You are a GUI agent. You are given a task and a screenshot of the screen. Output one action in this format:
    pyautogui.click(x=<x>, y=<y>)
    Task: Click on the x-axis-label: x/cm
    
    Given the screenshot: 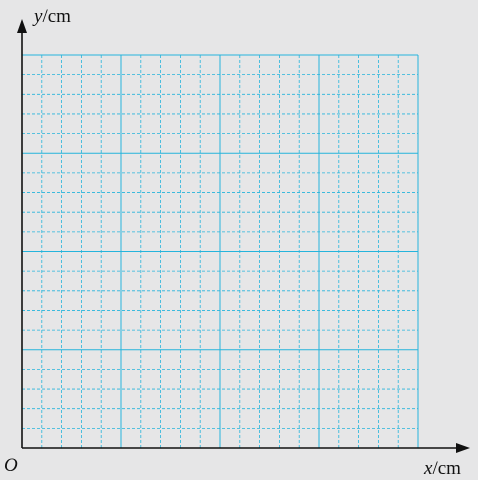 What is the action you would take?
    pyautogui.click(x=442, y=468)
    